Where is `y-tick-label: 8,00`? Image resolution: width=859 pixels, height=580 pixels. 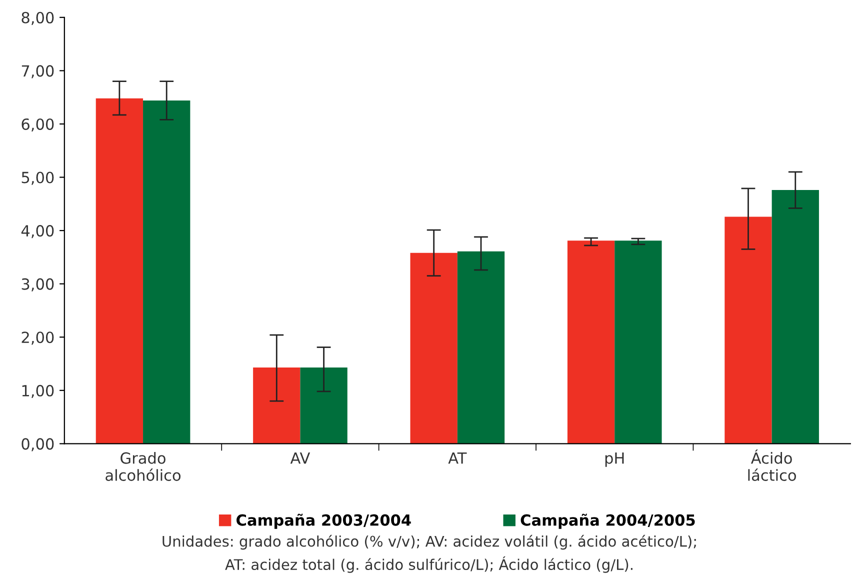 y-tick-label: 8,00 is located at coordinates (38, 18).